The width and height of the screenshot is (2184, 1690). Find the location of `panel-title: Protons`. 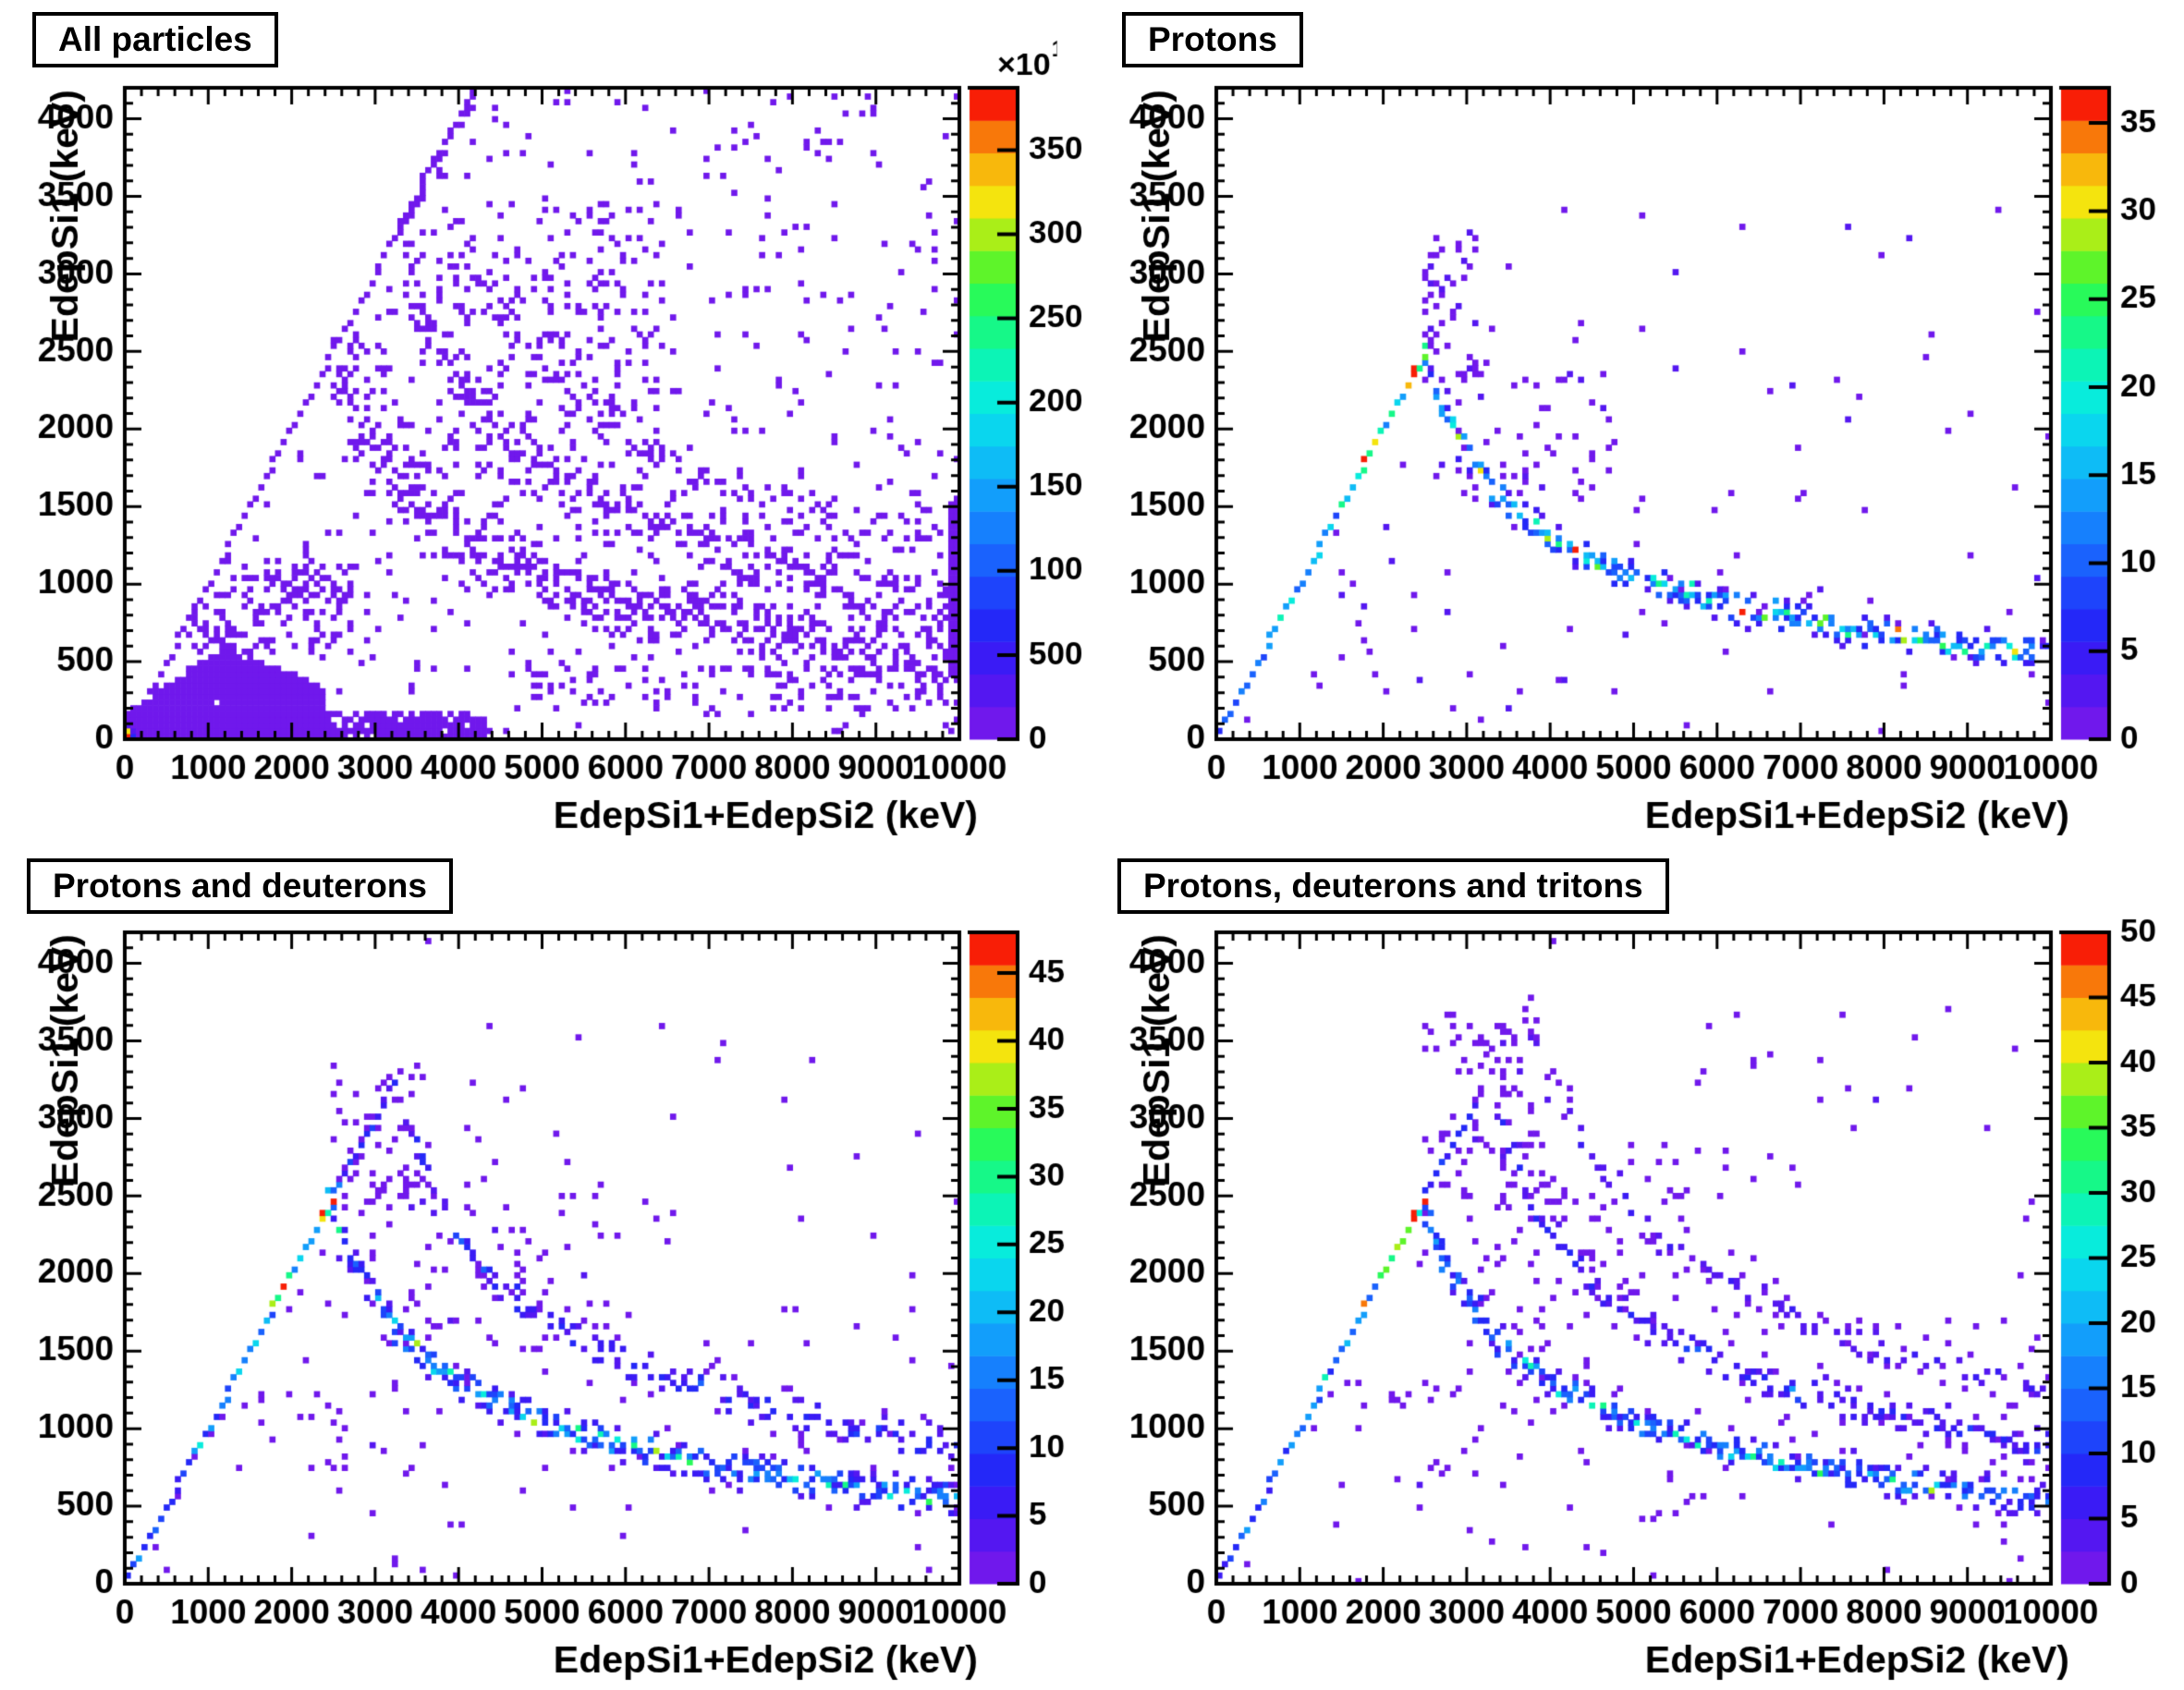

panel-title: Protons is located at coordinates (1212, 39).